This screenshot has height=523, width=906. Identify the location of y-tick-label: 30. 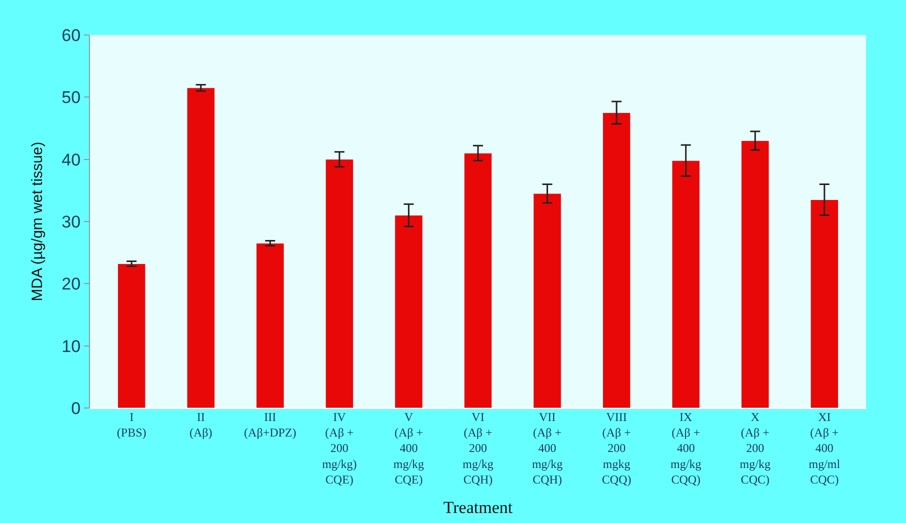
(71, 222).